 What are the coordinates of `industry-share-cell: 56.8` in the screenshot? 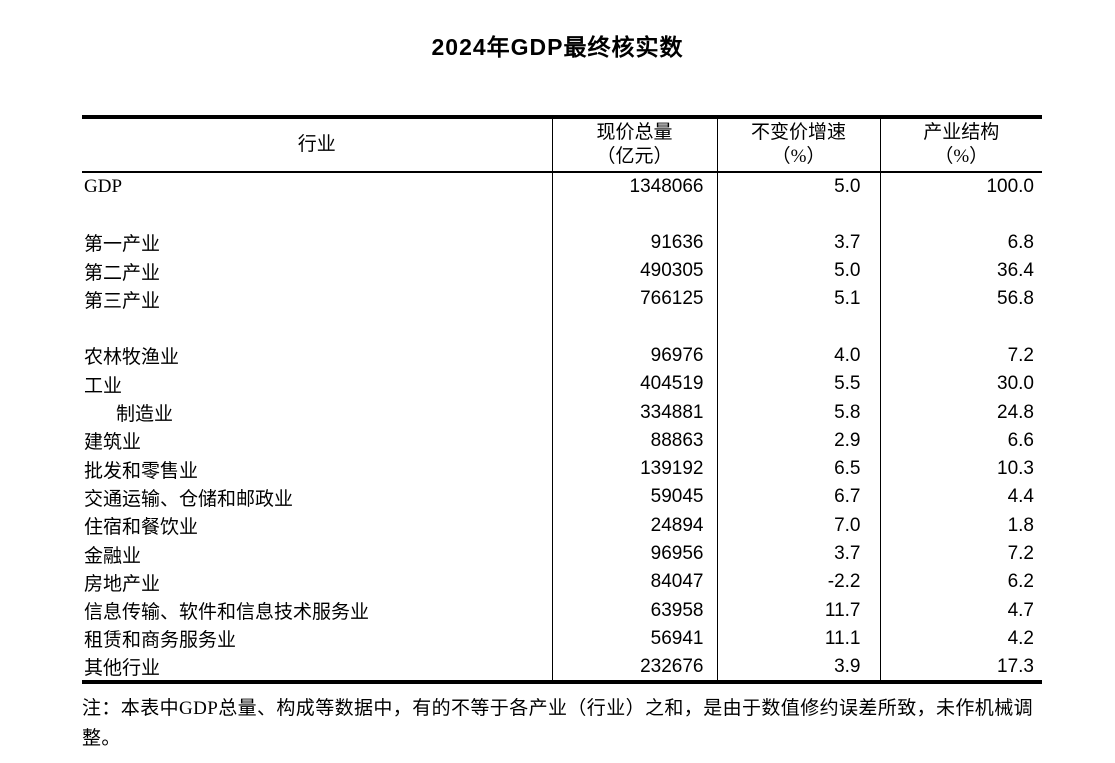 It's located at (960, 299).